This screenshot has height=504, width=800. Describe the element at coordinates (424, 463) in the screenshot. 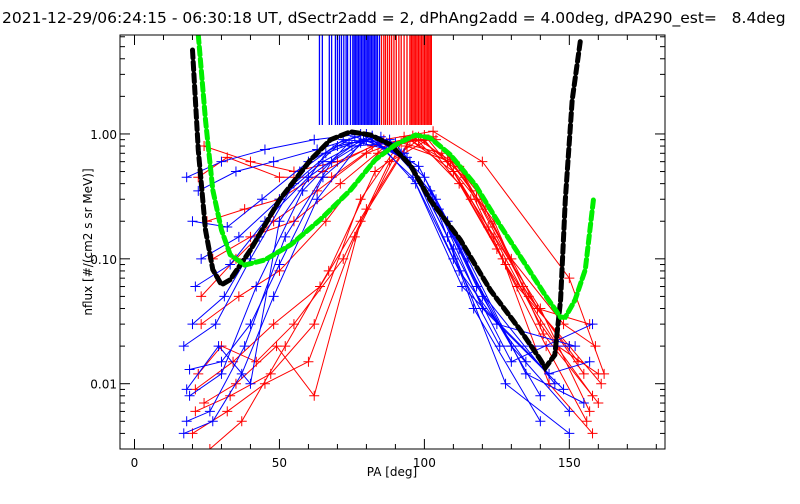

I see `x-tick-label: 100` at that location.